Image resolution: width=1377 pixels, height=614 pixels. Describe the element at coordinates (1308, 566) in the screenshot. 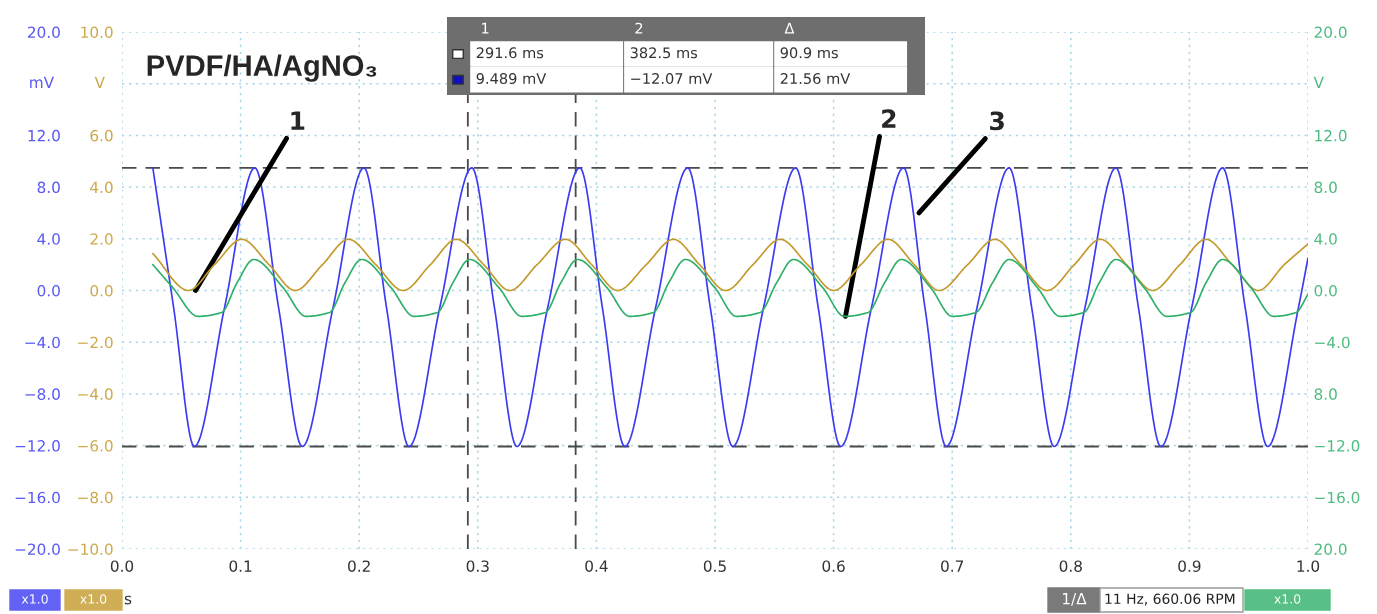

I see `x-tick-label: 1.0` at that location.